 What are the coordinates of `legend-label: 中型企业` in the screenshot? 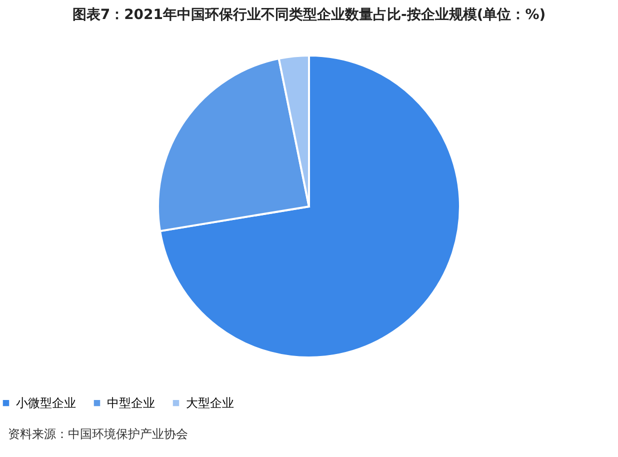 It's located at (131, 403).